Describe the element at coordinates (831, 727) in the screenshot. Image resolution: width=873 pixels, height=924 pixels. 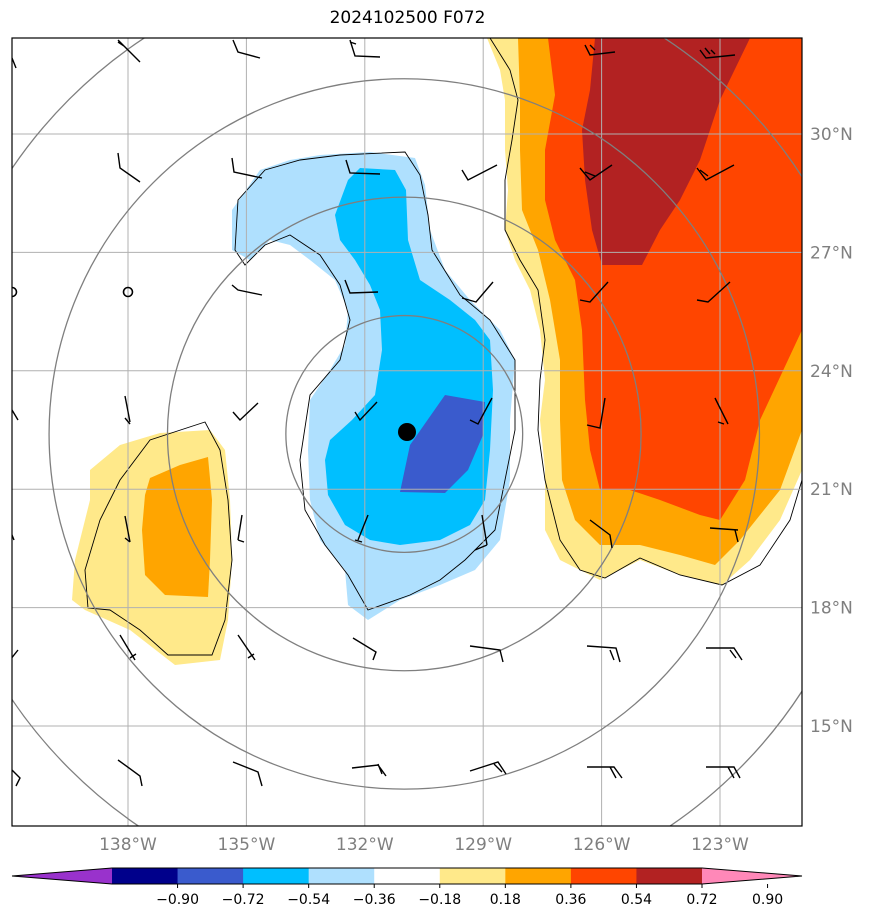
I see `lat-tick-label: 15°N` at that location.